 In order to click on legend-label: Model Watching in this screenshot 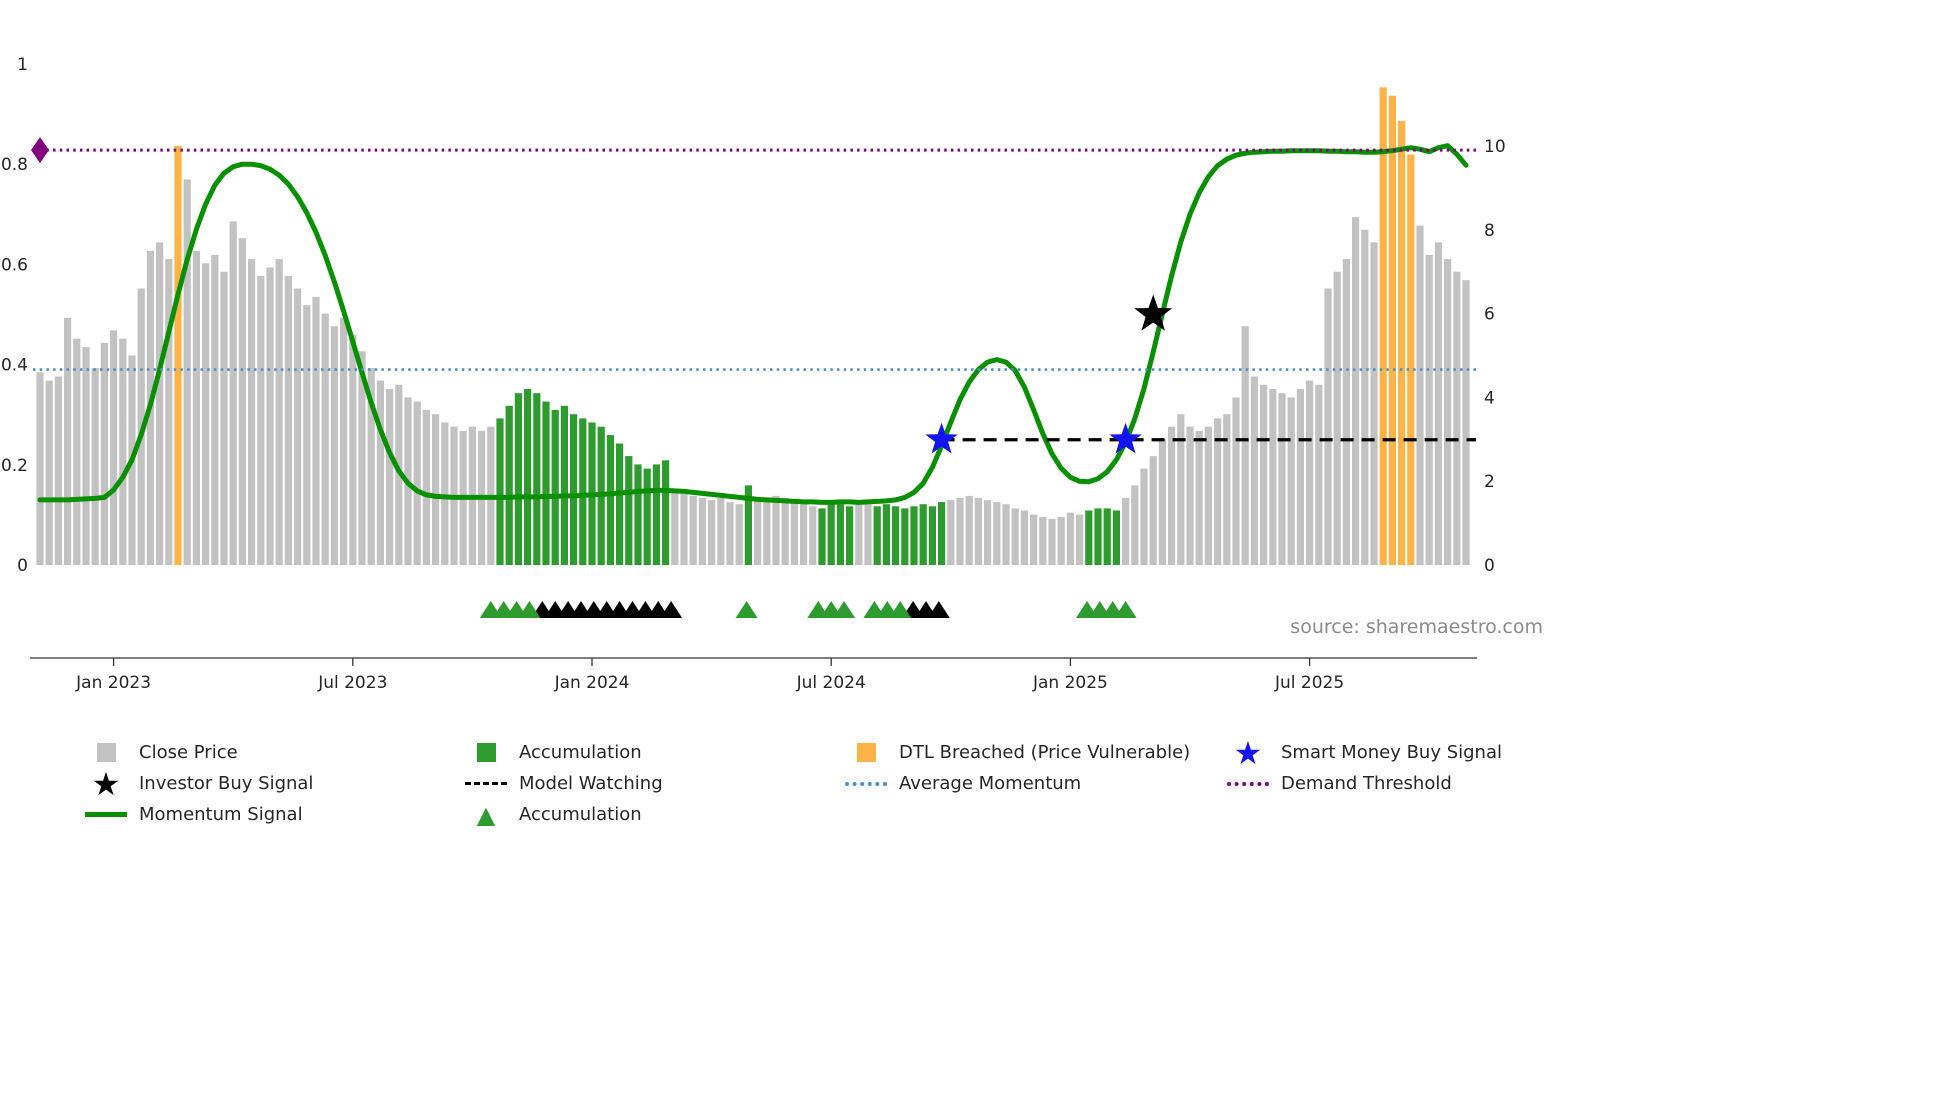, I will do `click(591, 783)`.